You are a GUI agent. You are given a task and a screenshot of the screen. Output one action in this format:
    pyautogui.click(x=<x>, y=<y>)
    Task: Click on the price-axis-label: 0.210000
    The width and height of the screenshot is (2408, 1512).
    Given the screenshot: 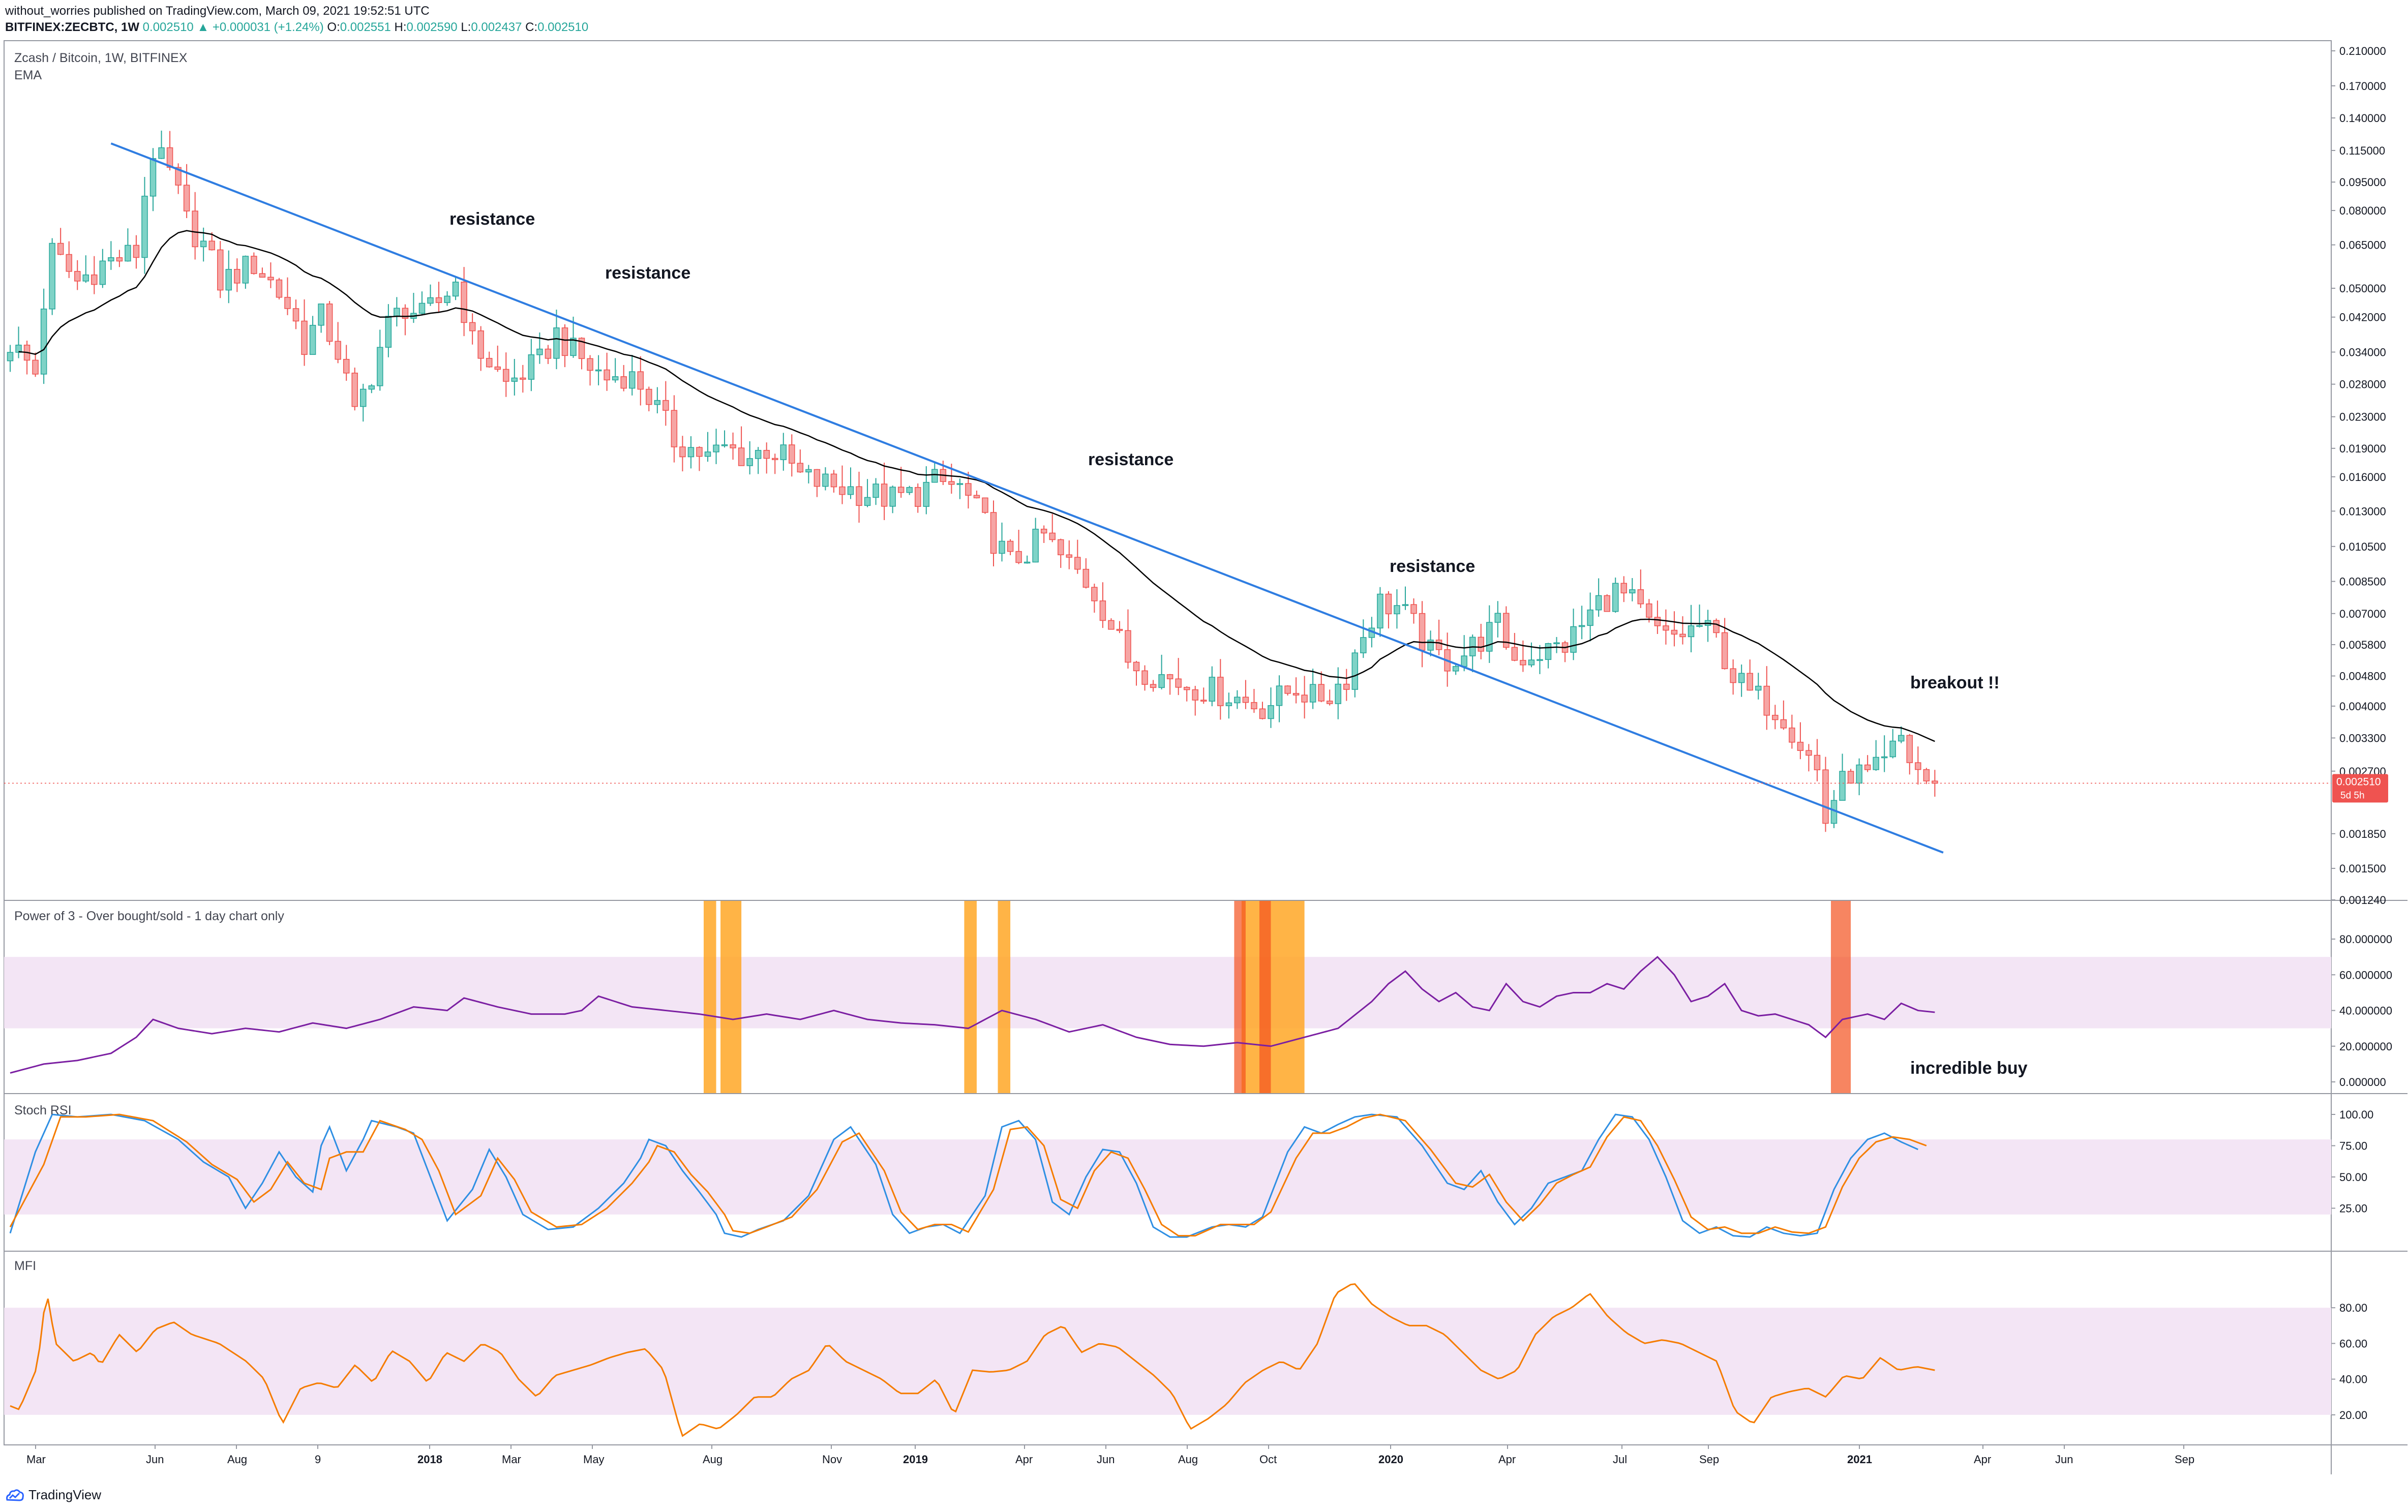 What is the action you would take?
    pyautogui.click(x=2362, y=51)
    